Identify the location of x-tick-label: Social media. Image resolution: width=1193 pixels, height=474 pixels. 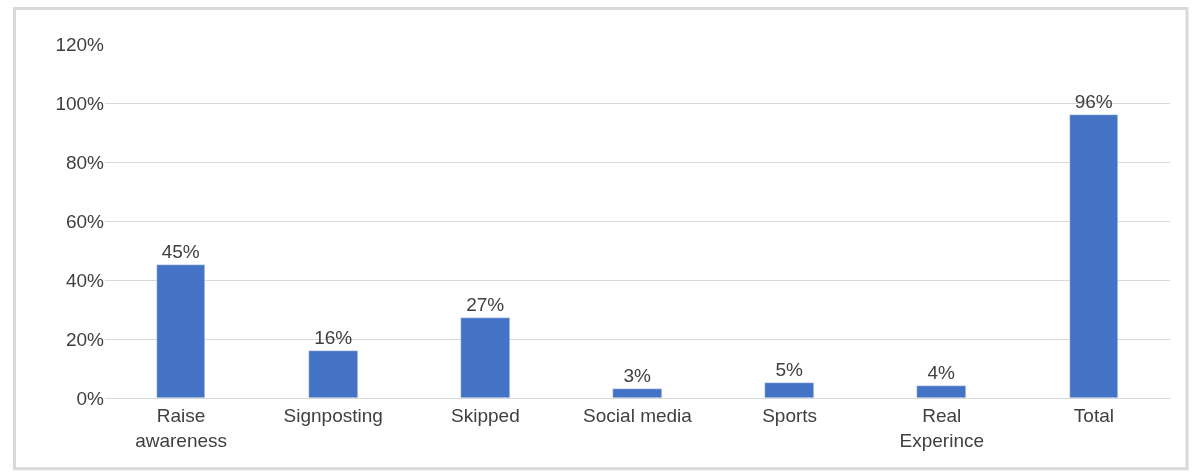
(638, 415).